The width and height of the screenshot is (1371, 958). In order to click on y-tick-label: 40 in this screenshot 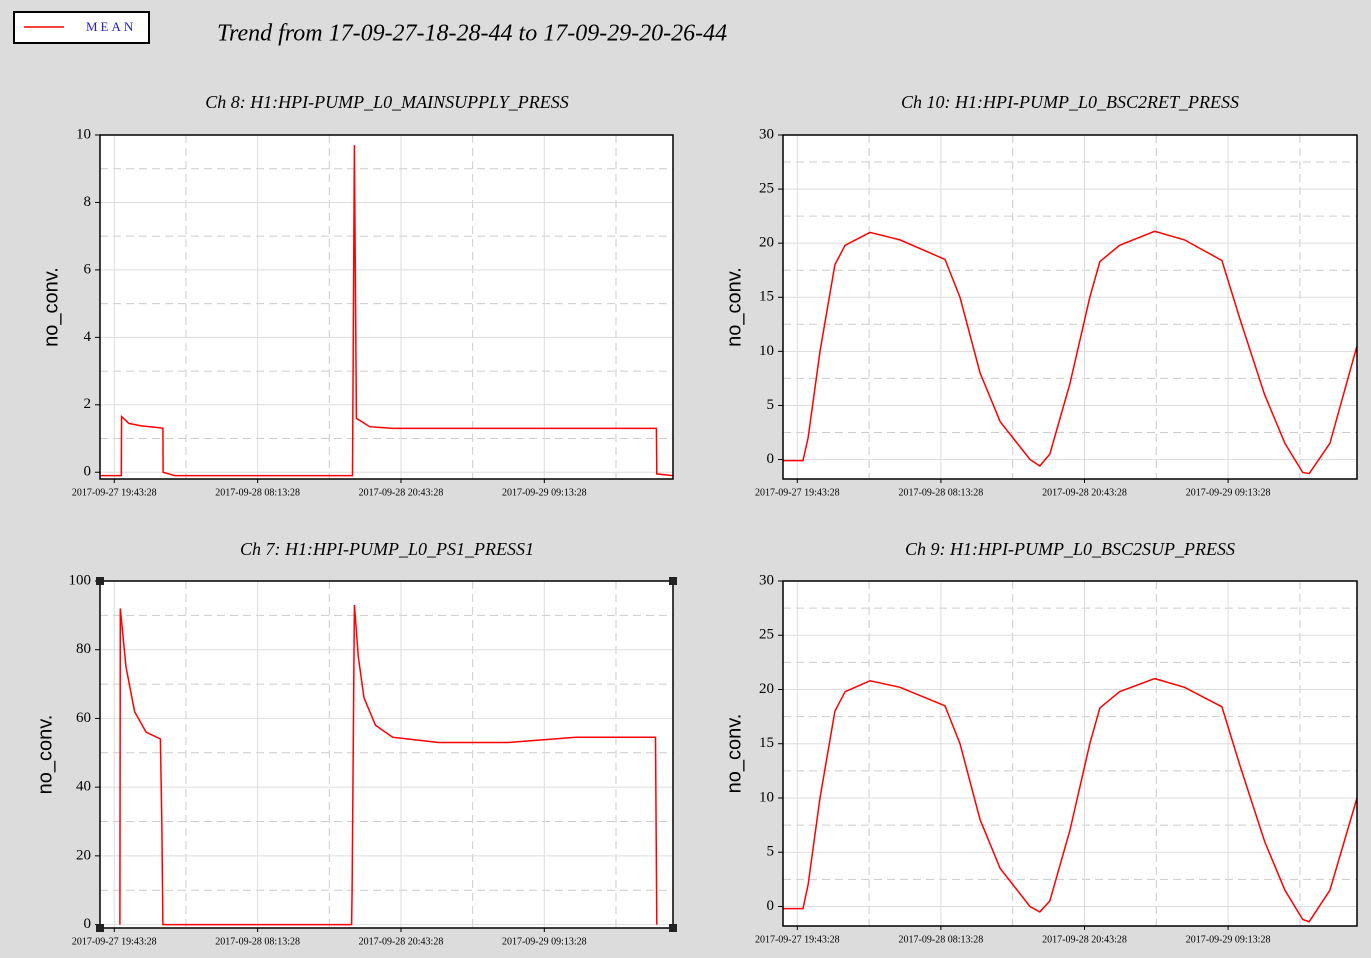, I will do `click(83, 787)`.